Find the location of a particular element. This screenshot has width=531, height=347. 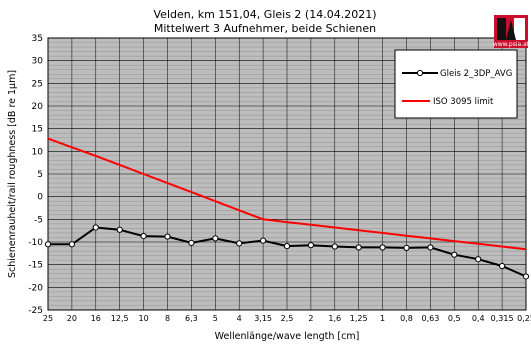

x-tick-label: 5 is located at coordinates (215, 318).